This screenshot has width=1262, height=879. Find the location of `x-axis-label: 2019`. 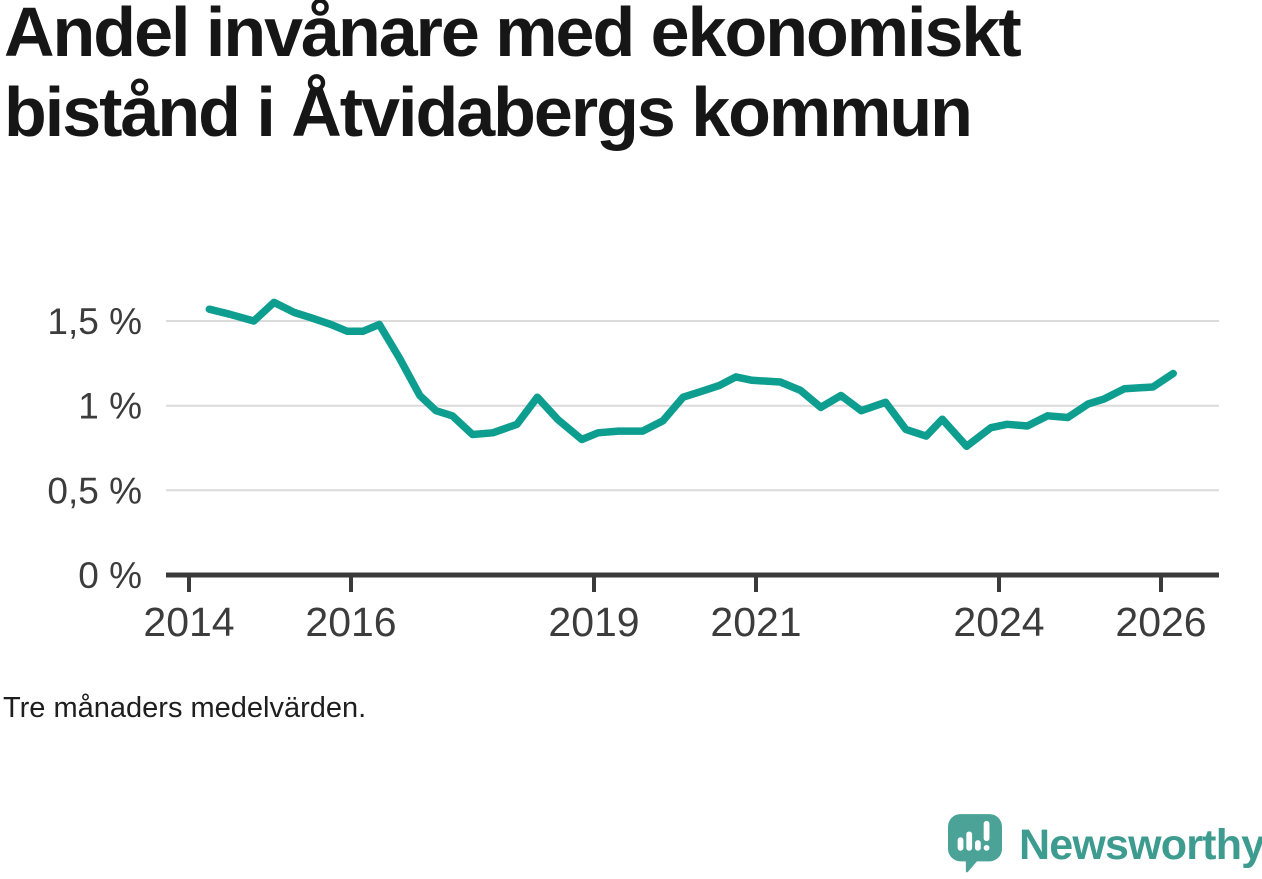

x-axis-label: 2019 is located at coordinates (593, 622).